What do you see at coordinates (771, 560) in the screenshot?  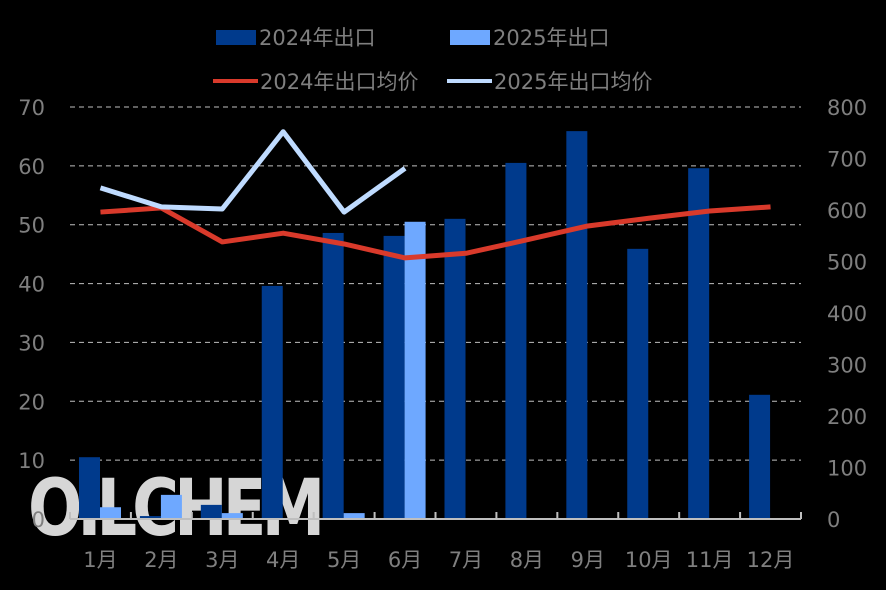 I see `x-axis-label: 12月` at bounding box center [771, 560].